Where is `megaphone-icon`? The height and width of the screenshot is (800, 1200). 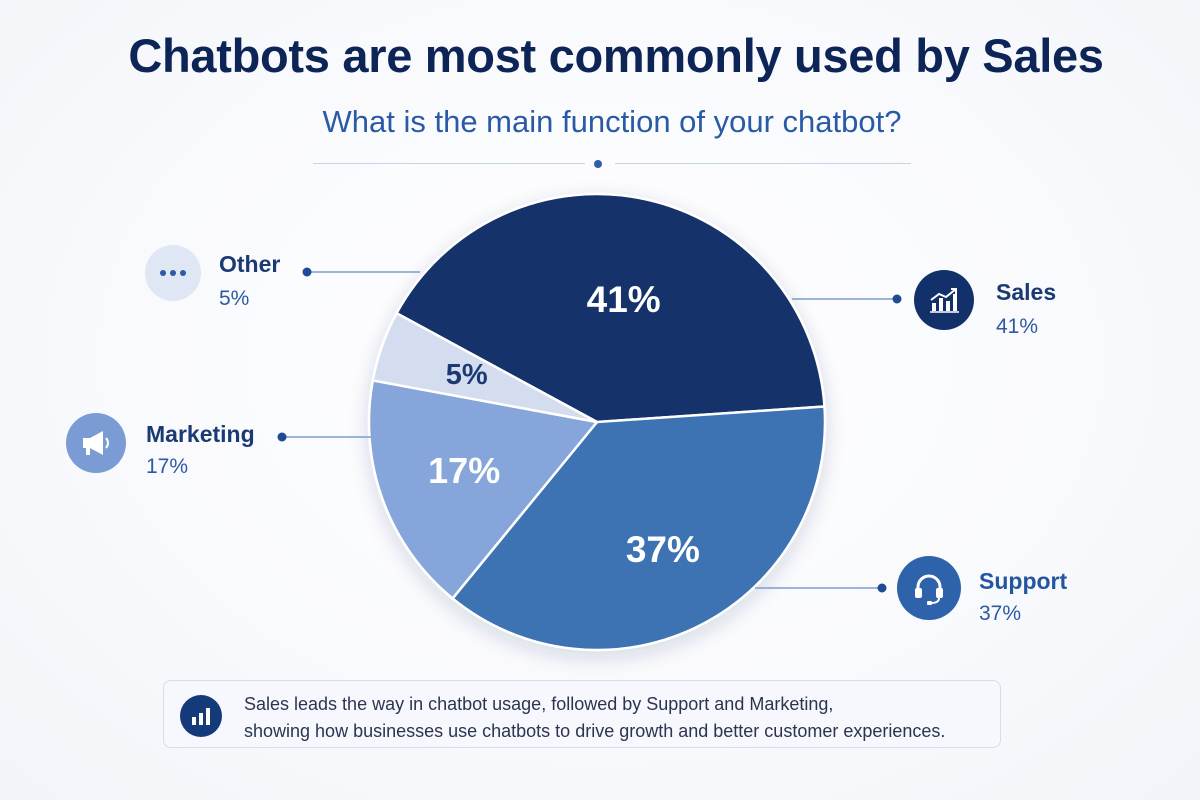
megaphone-icon is located at coordinates (96, 443).